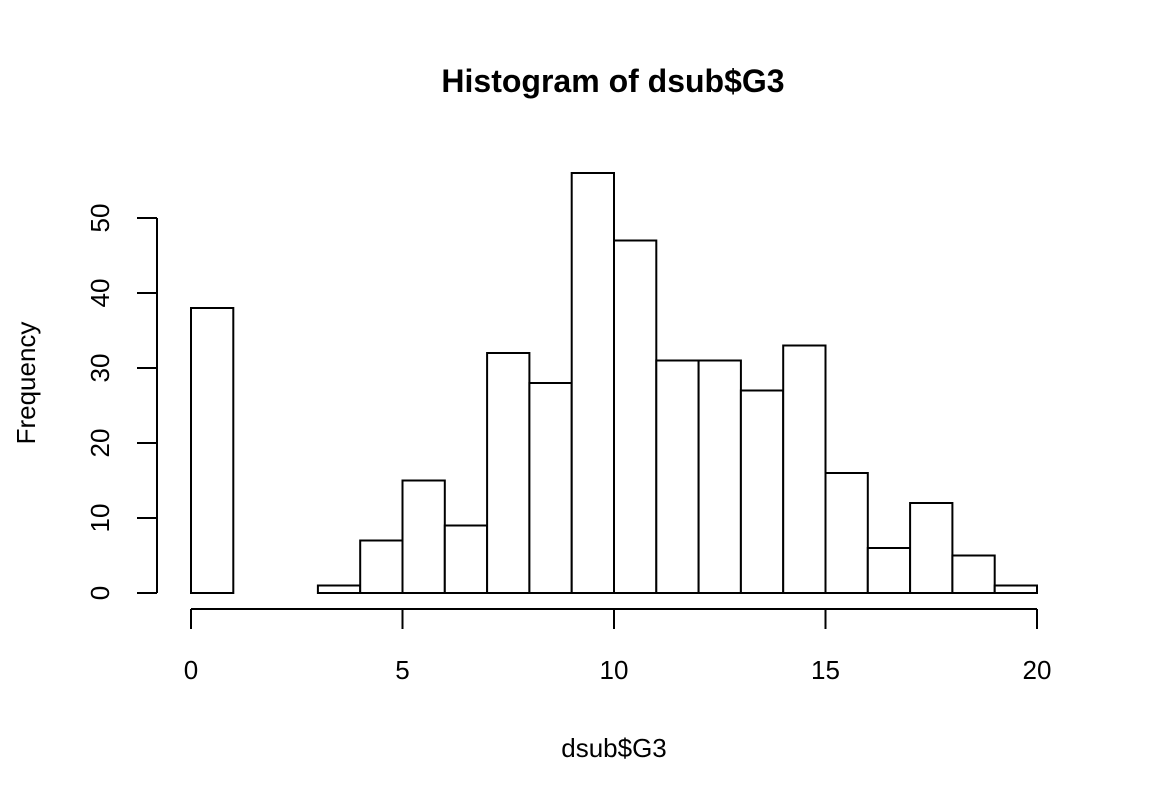 This screenshot has width=1152, height=806. What do you see at coordinates (618, 646) in the screenshot?
I see `x-axis: 0 5 10 15 20` at bounding box center [618, 646].